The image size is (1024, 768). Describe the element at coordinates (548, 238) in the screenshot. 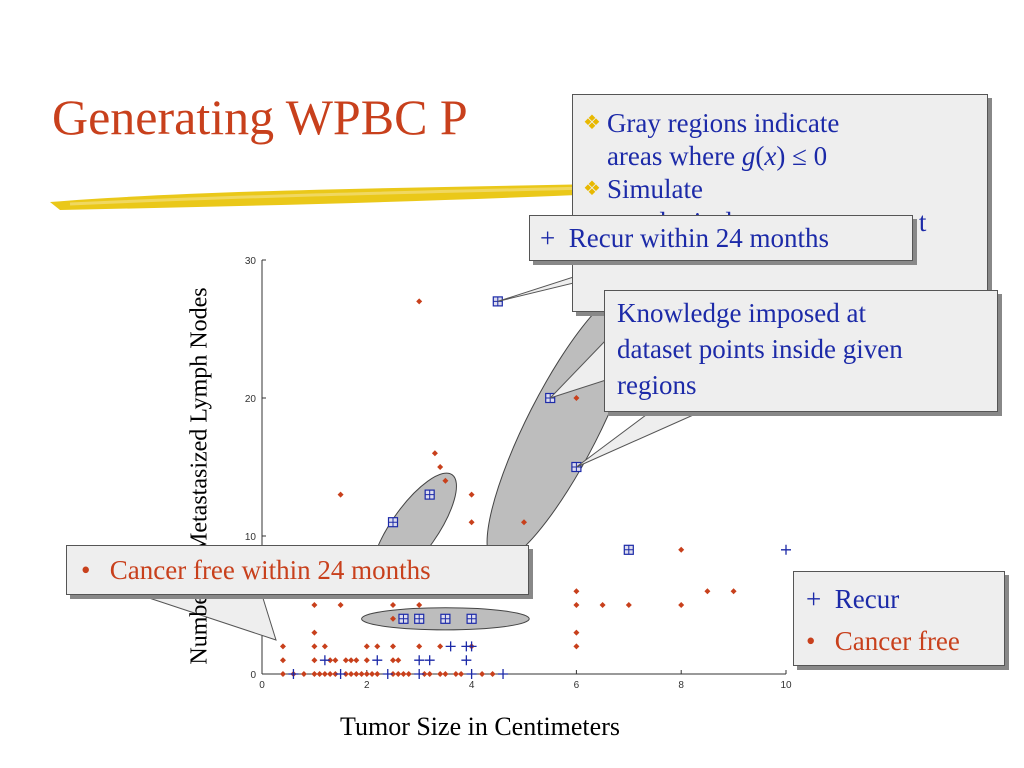

I see `plus-marker-icon: +` at that location.